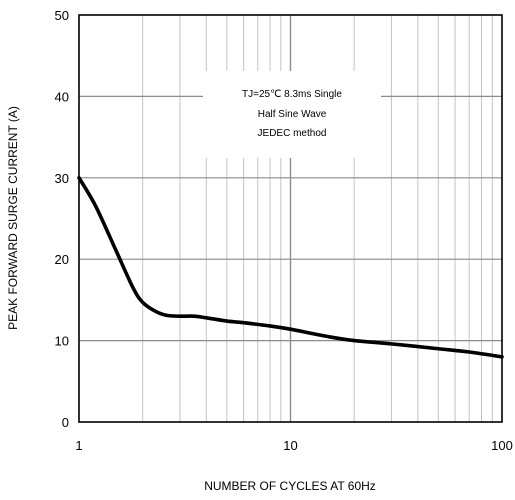 The image size is (515, 500). What do you see at coordinates (78, 445) in the screenshot?
I see `x-tick-label: 1` at bounding box center [78, 445].